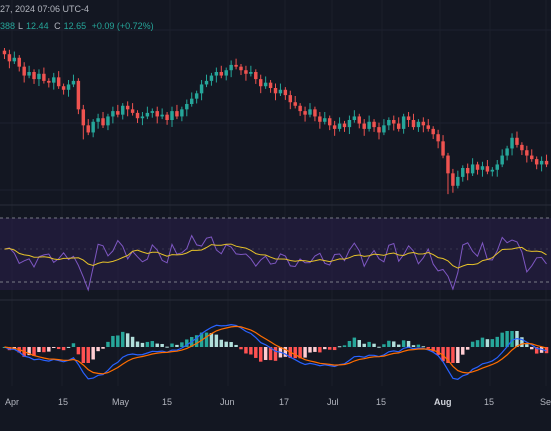 The width and height of the screenshot is (551, 431). What do you see at coordinates (121, 402) in the screenshot?
I see `xtick-may: May` at bounding box center [121, 402].